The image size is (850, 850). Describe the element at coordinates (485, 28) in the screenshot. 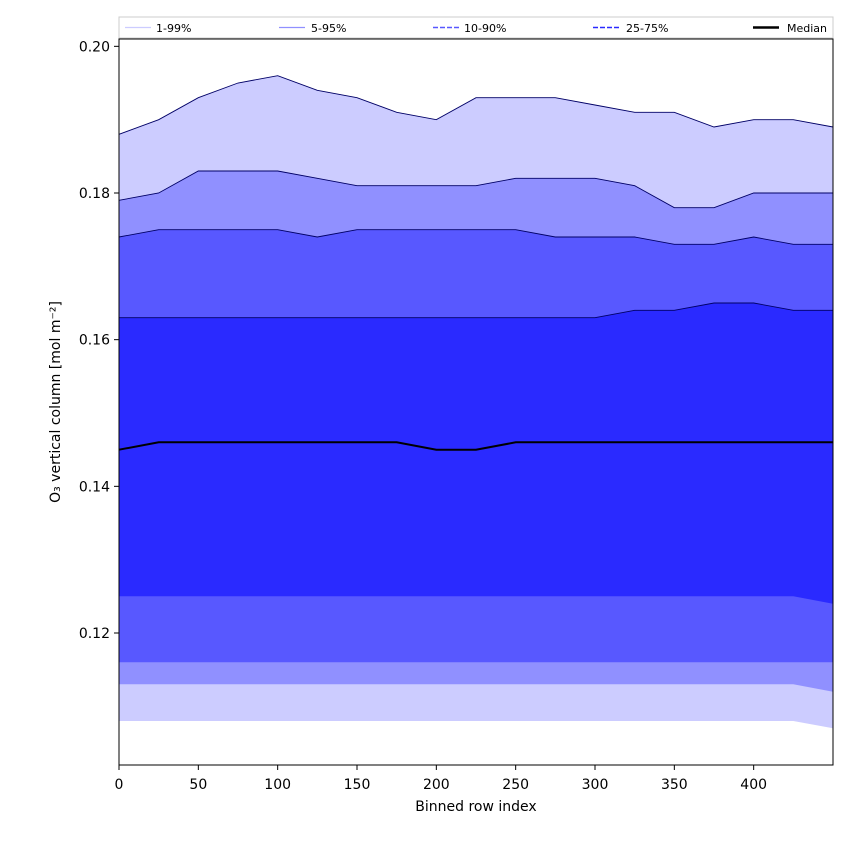

I see `legend-label: 10-90%` at that location.